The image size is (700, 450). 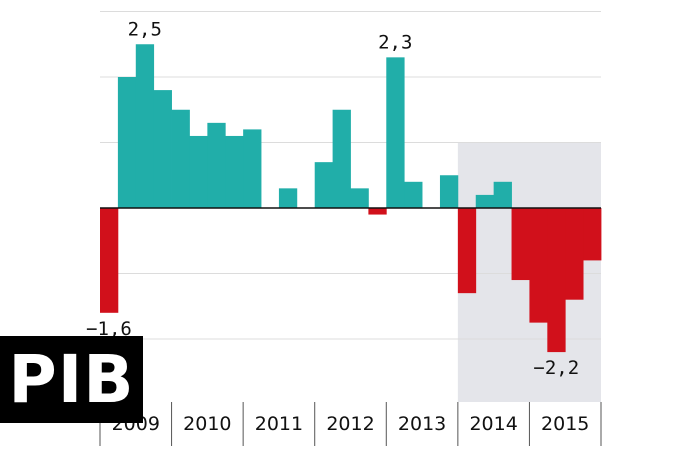 What do you see at coordinates (207, 424) in the screenshot?
I see `year-label-2010: 2010` at bounding box center [207, 424].